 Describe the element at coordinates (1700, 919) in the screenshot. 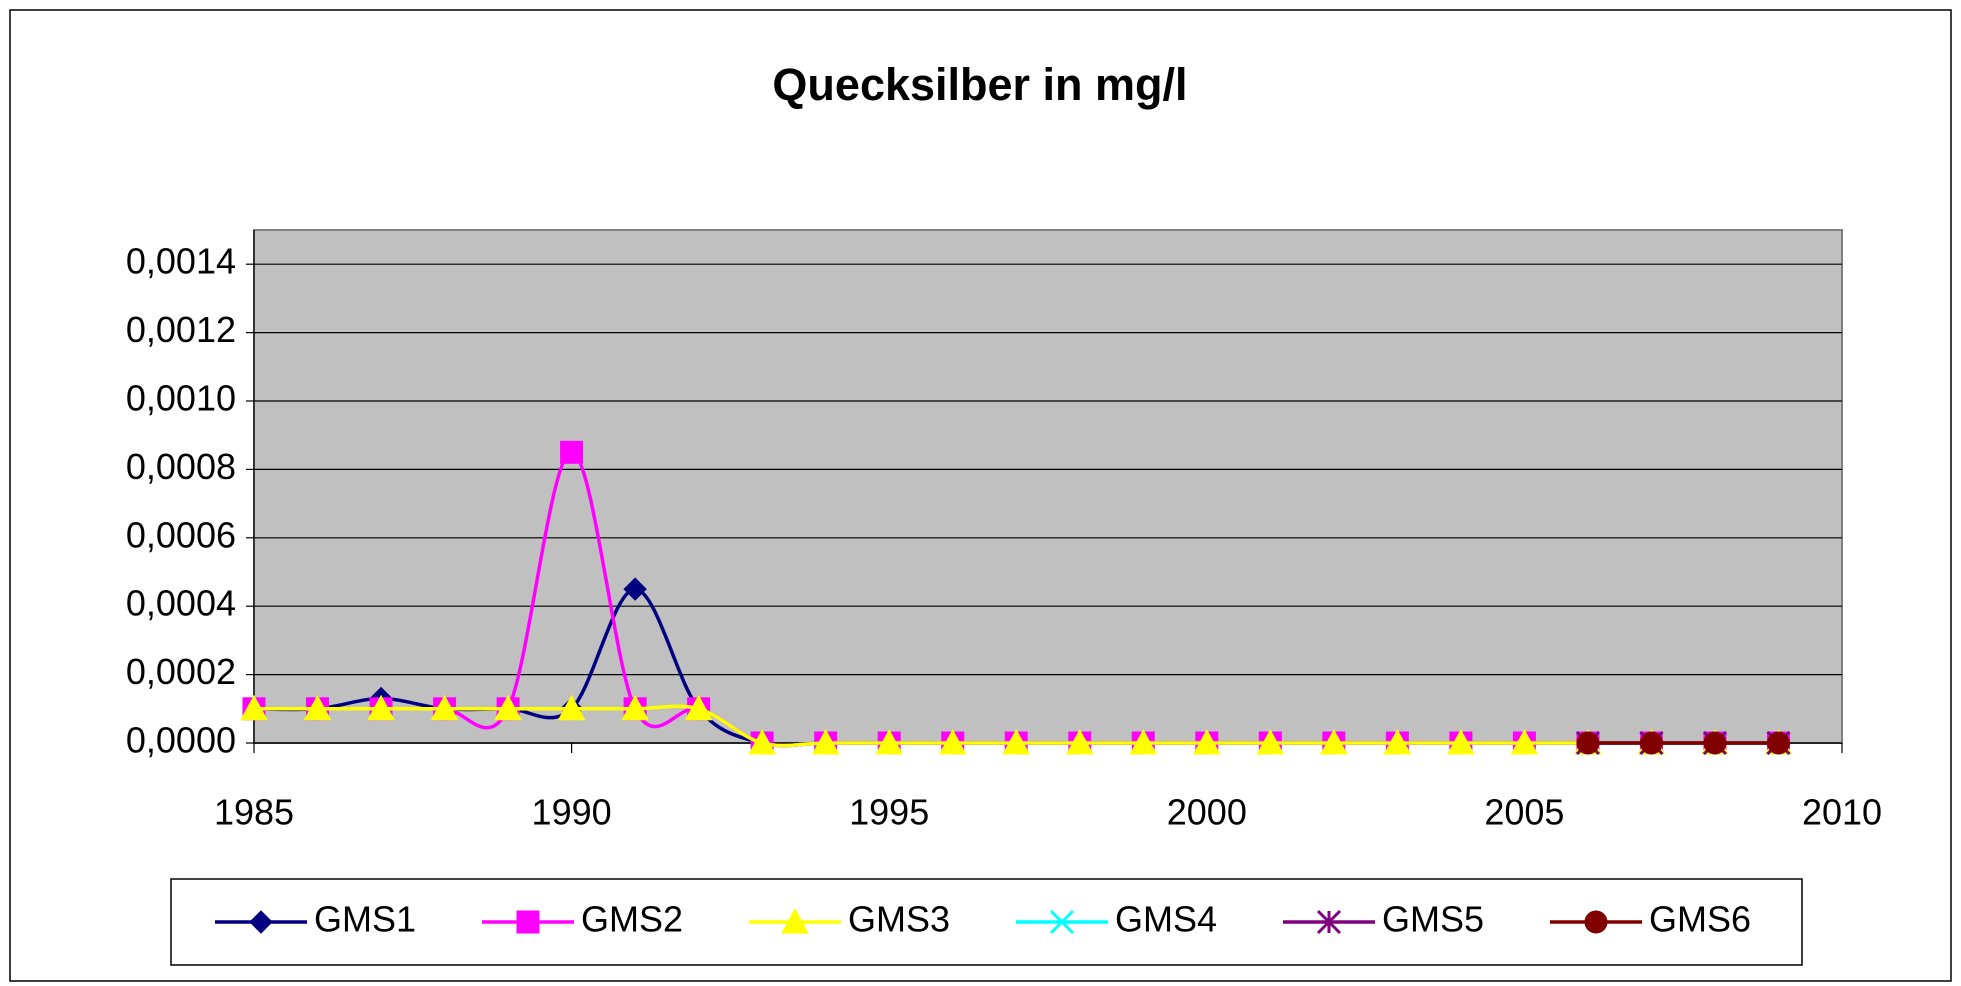

I see `legend-label: GMS6` at that location.